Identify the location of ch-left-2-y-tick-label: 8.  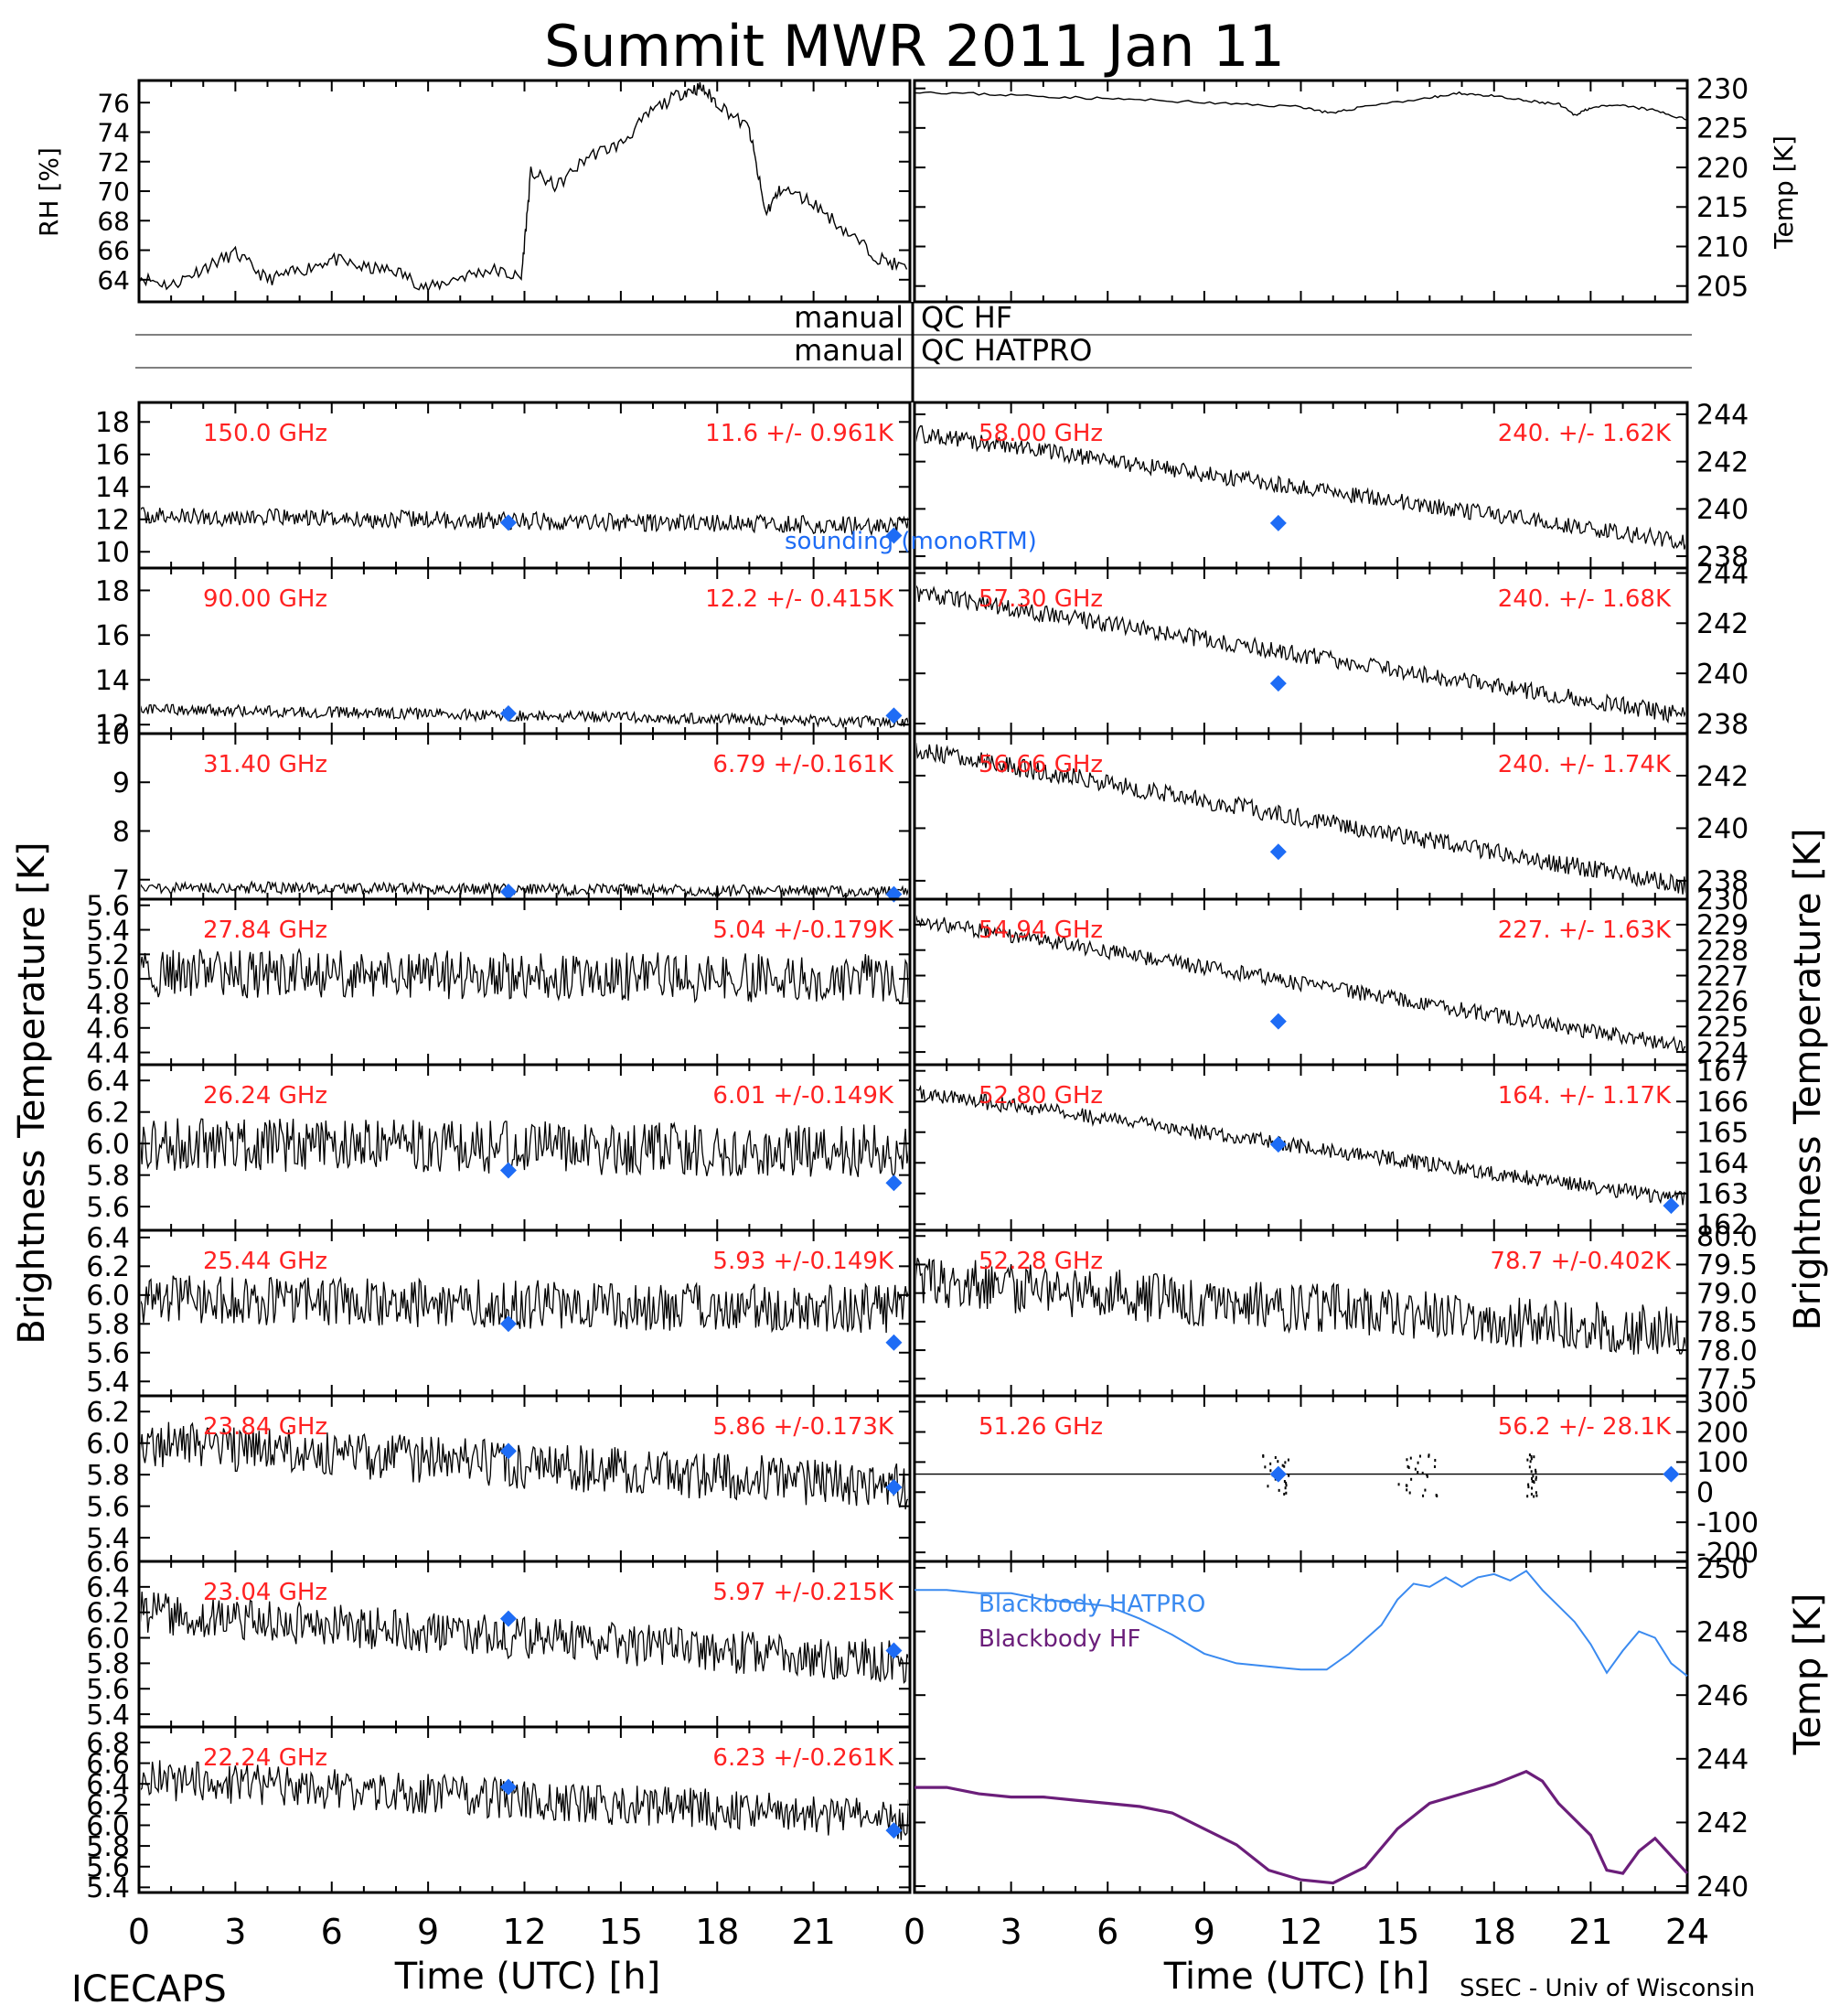
(121, 832).